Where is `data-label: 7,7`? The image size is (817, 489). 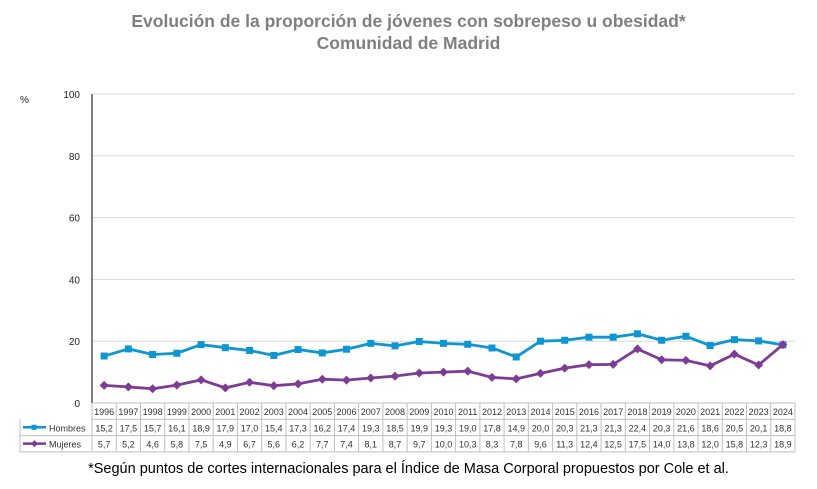 data-label: 7,7 is located at coordinates (322, 445).